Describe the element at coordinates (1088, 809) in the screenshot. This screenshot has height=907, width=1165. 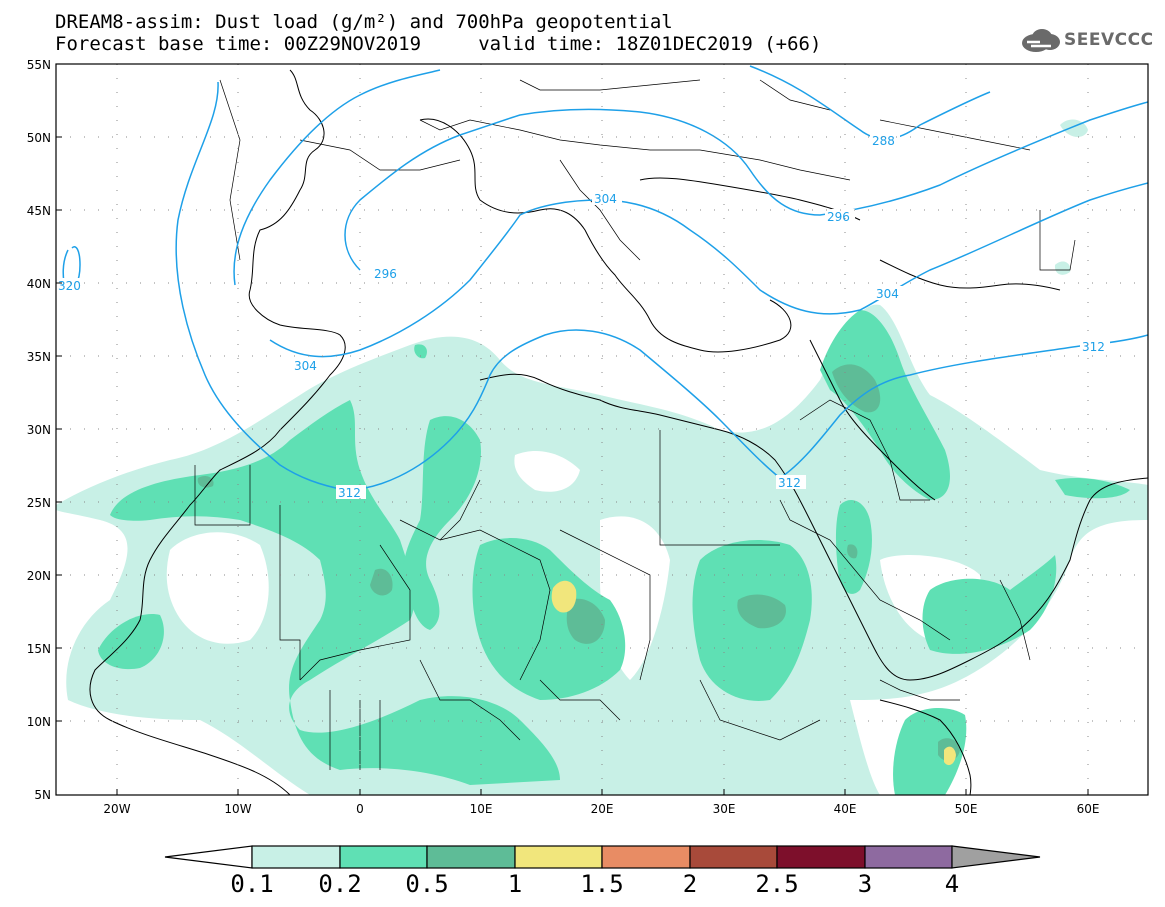
I see `lon-label: 60E` at that location.